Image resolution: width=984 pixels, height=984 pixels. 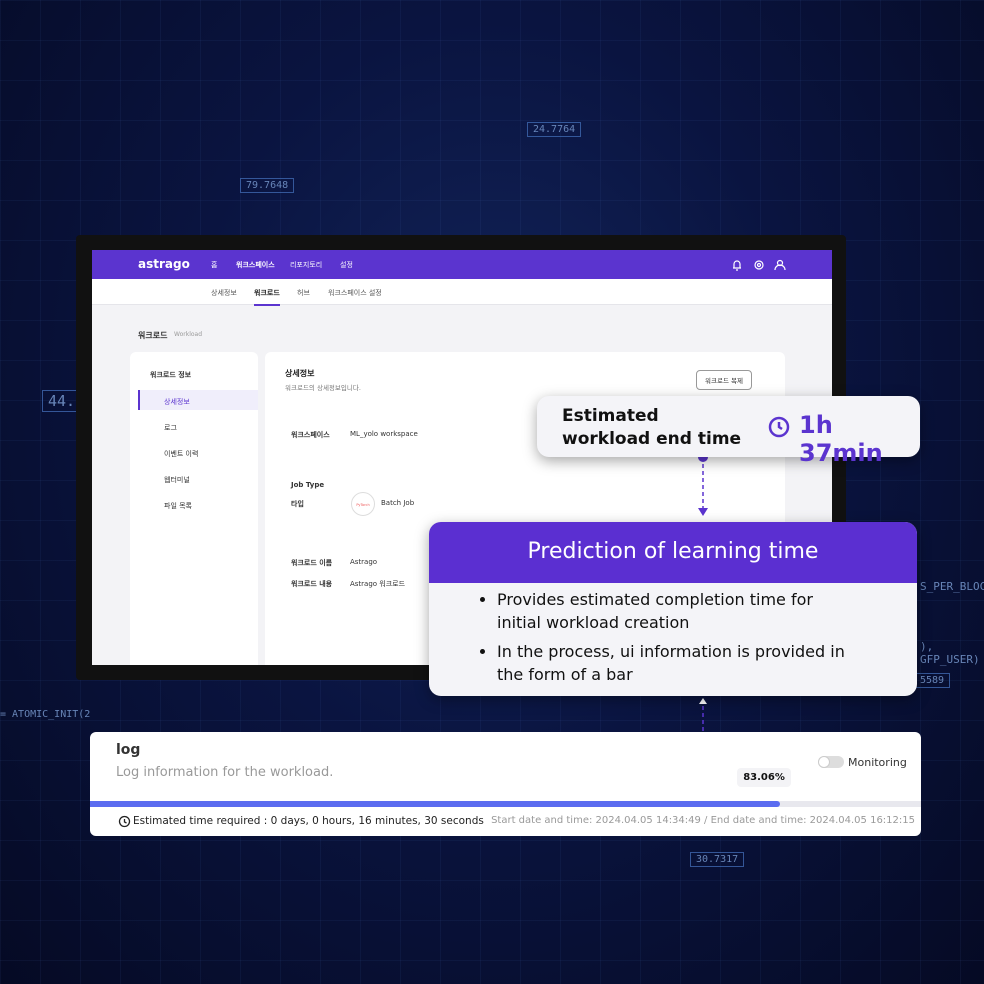 I want to click on logo: astrago, so click(x=164, y=264).